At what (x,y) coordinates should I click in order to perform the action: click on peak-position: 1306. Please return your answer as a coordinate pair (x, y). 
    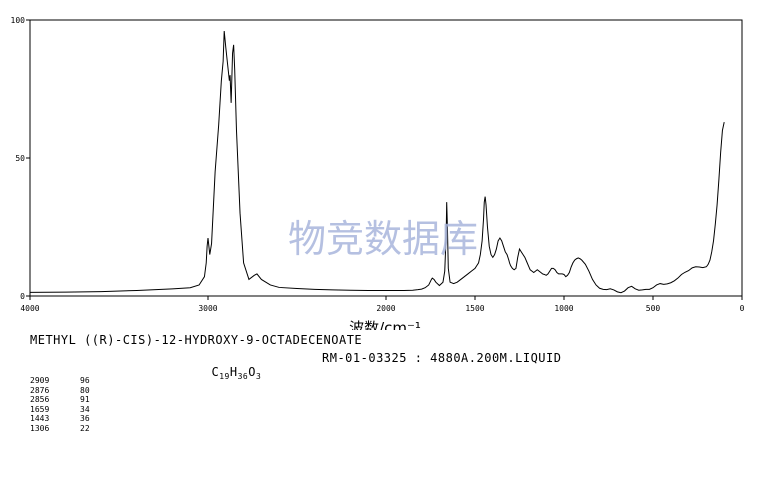
    Looking at the image, I should click on (40, 428).